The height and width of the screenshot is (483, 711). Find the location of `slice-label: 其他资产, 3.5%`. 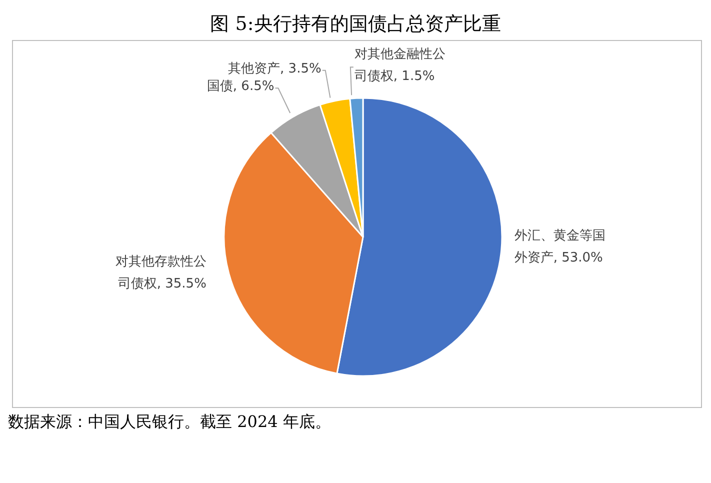

slice-label: 其他资产, 3.5% is located at coordinates (275, 68).